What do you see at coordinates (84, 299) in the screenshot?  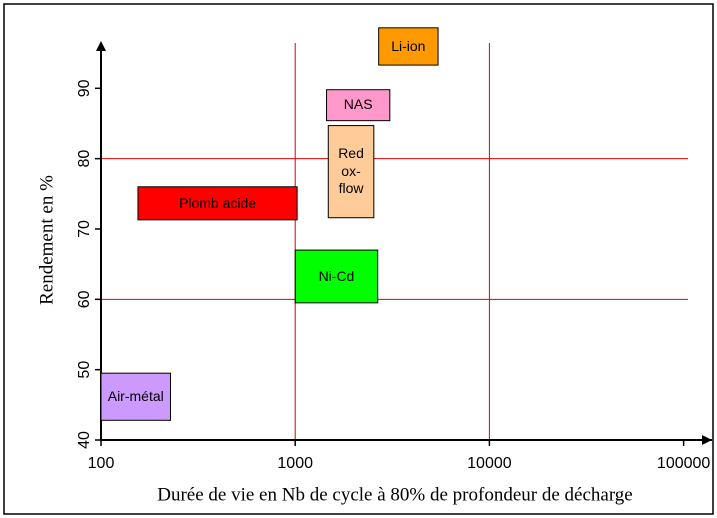 I see `y-tick-label: 60` at bounding box center [84, 299].